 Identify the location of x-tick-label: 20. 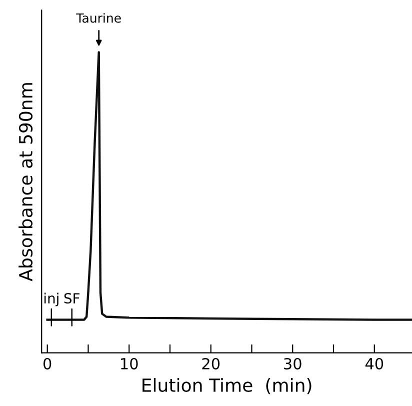
(211, 364).